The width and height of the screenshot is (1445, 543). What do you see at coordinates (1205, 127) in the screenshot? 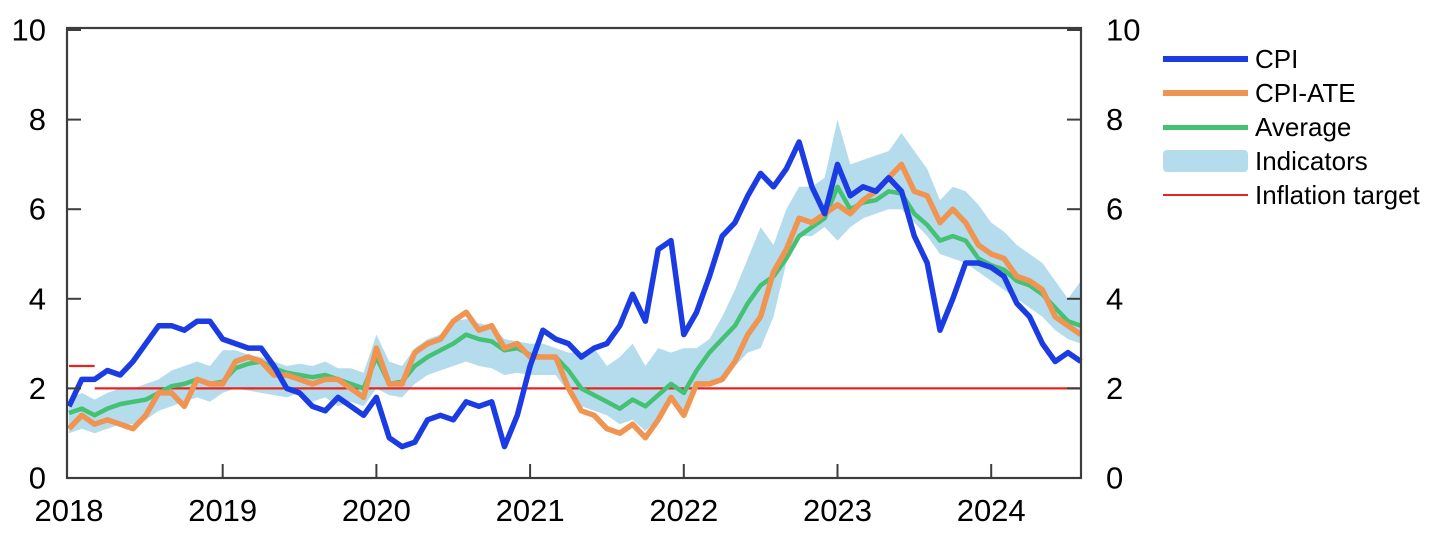
I see `legend-swatch-average-line` at bounding box center [1205, 127].